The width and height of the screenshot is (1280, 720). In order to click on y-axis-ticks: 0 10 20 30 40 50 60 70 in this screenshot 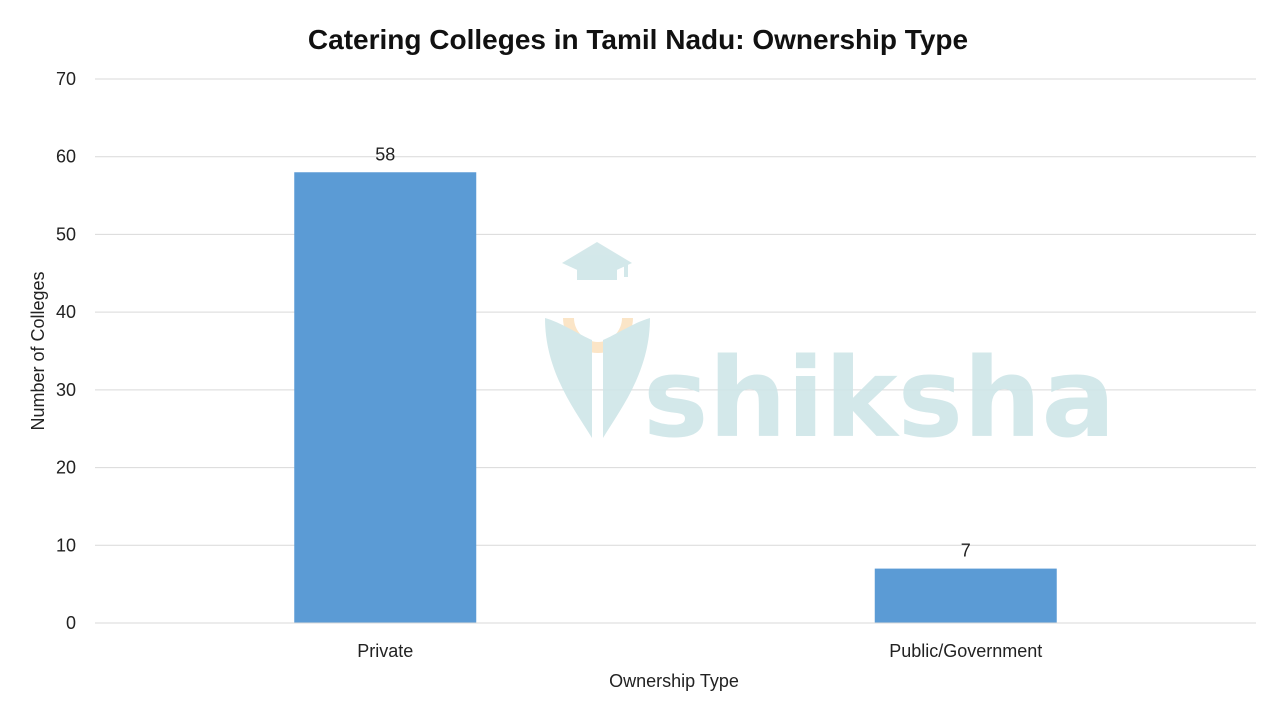, I will do `click(66, 351)`.